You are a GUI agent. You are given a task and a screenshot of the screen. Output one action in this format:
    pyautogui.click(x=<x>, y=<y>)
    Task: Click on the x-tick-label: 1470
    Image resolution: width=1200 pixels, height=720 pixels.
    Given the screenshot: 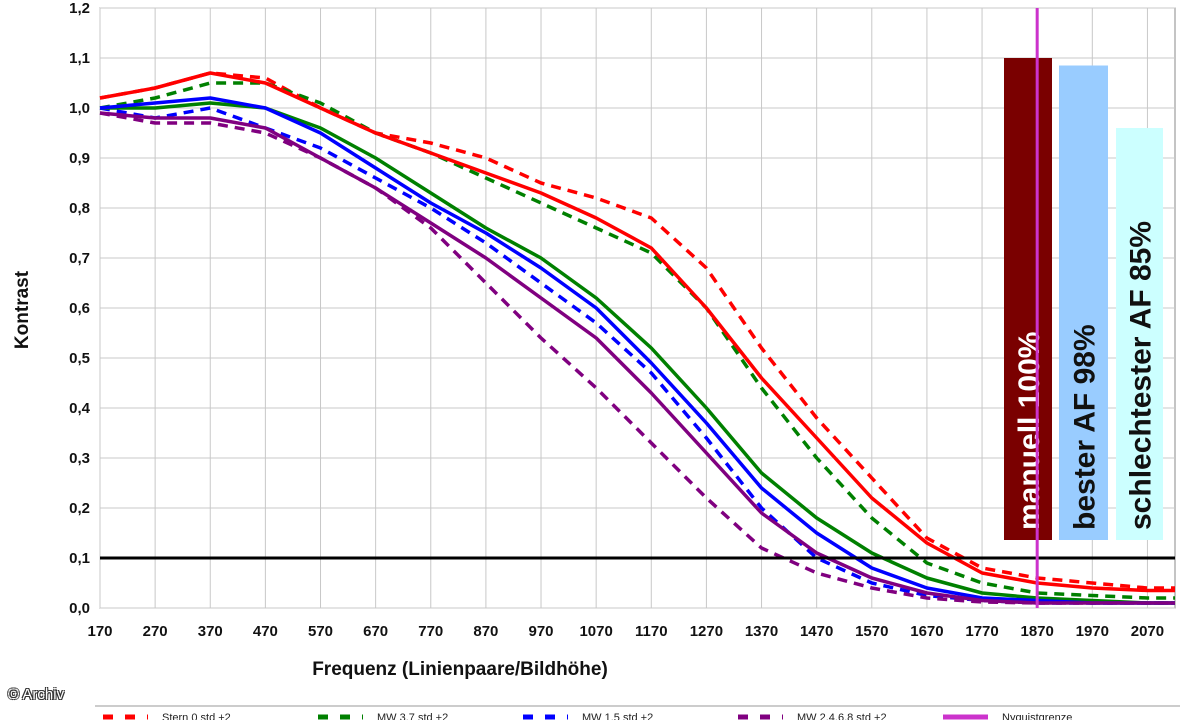 What is the action you would take?
    pyautogui.click(x=816, y=631)
    